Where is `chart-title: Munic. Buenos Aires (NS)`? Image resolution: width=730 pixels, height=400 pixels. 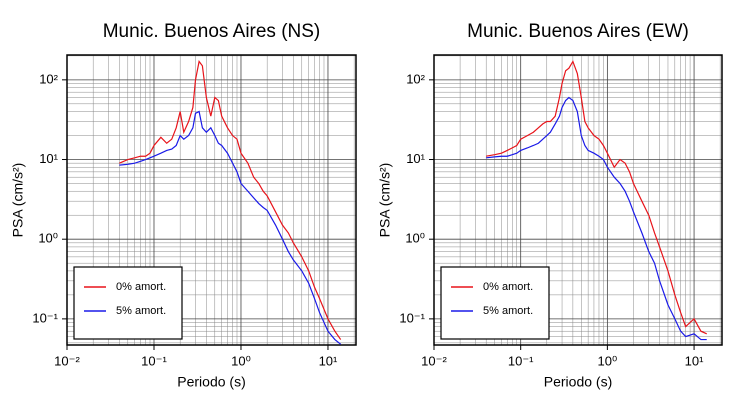 chart-title: Munic. Buenos Aires (NS) is located at coordinates (212, 31).